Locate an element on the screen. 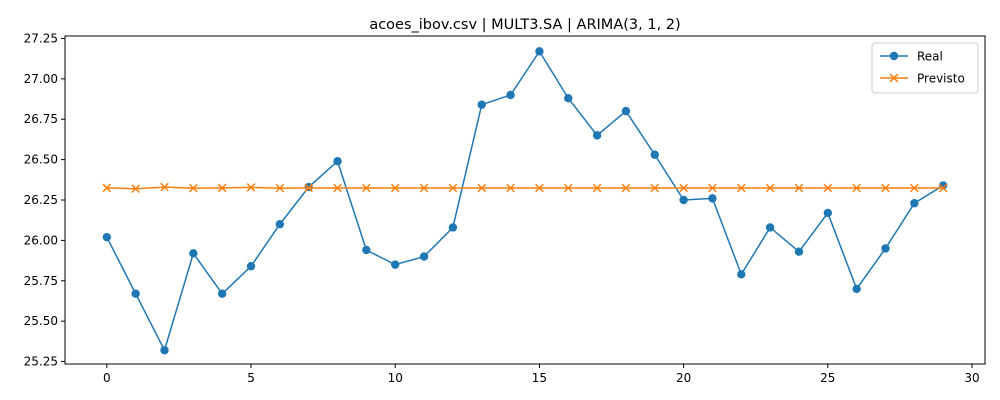 This screenshot has width=1000, height=400. x-tick-label: 0 is located at coordinates (107, 378).